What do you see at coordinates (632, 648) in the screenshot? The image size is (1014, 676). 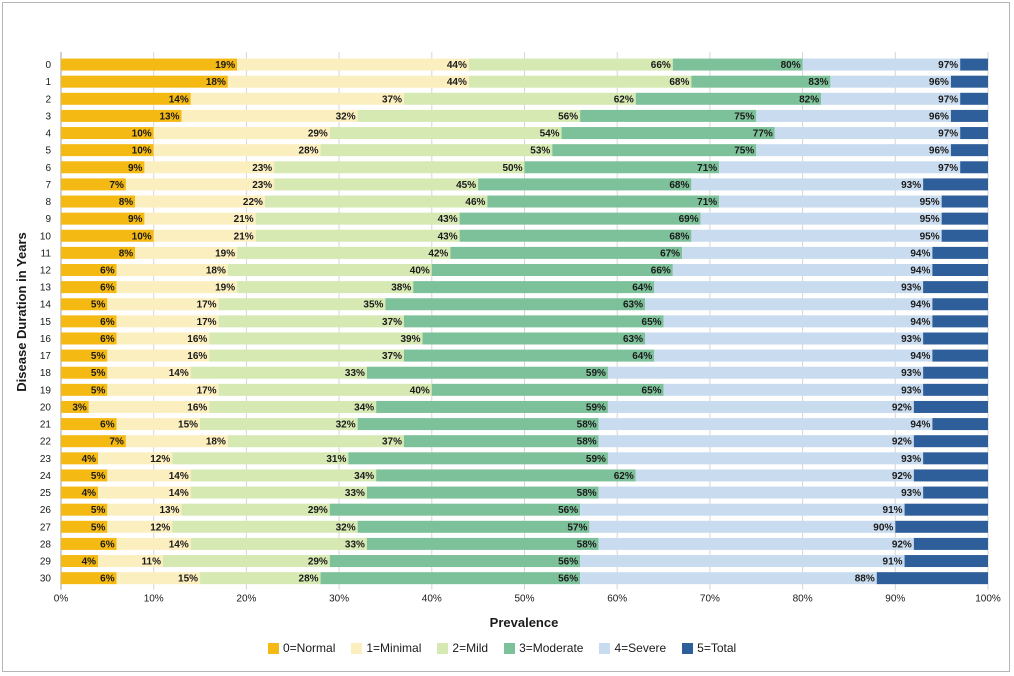 I see `legend-item: 4=Severe` at bounding box center [632, 648].